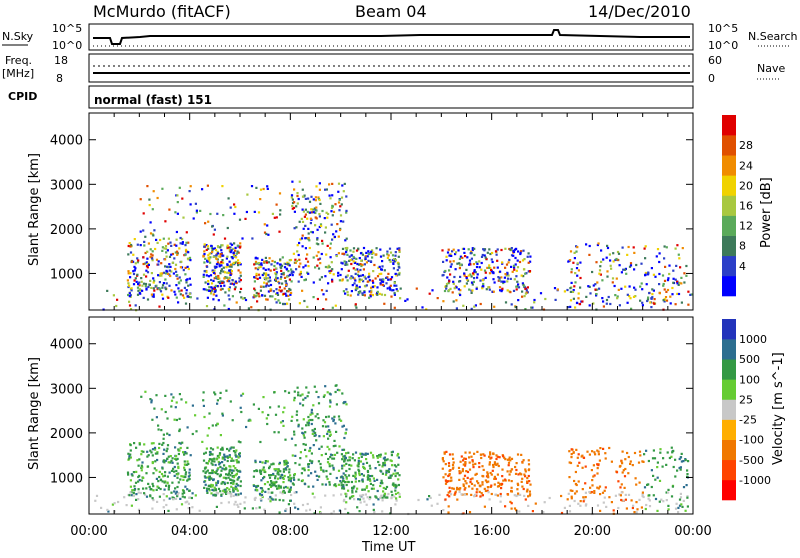  What do you see at coordinates (729, 266) in the screenshot?
I see `colorbar-segment` at bounding box center [729, 266].